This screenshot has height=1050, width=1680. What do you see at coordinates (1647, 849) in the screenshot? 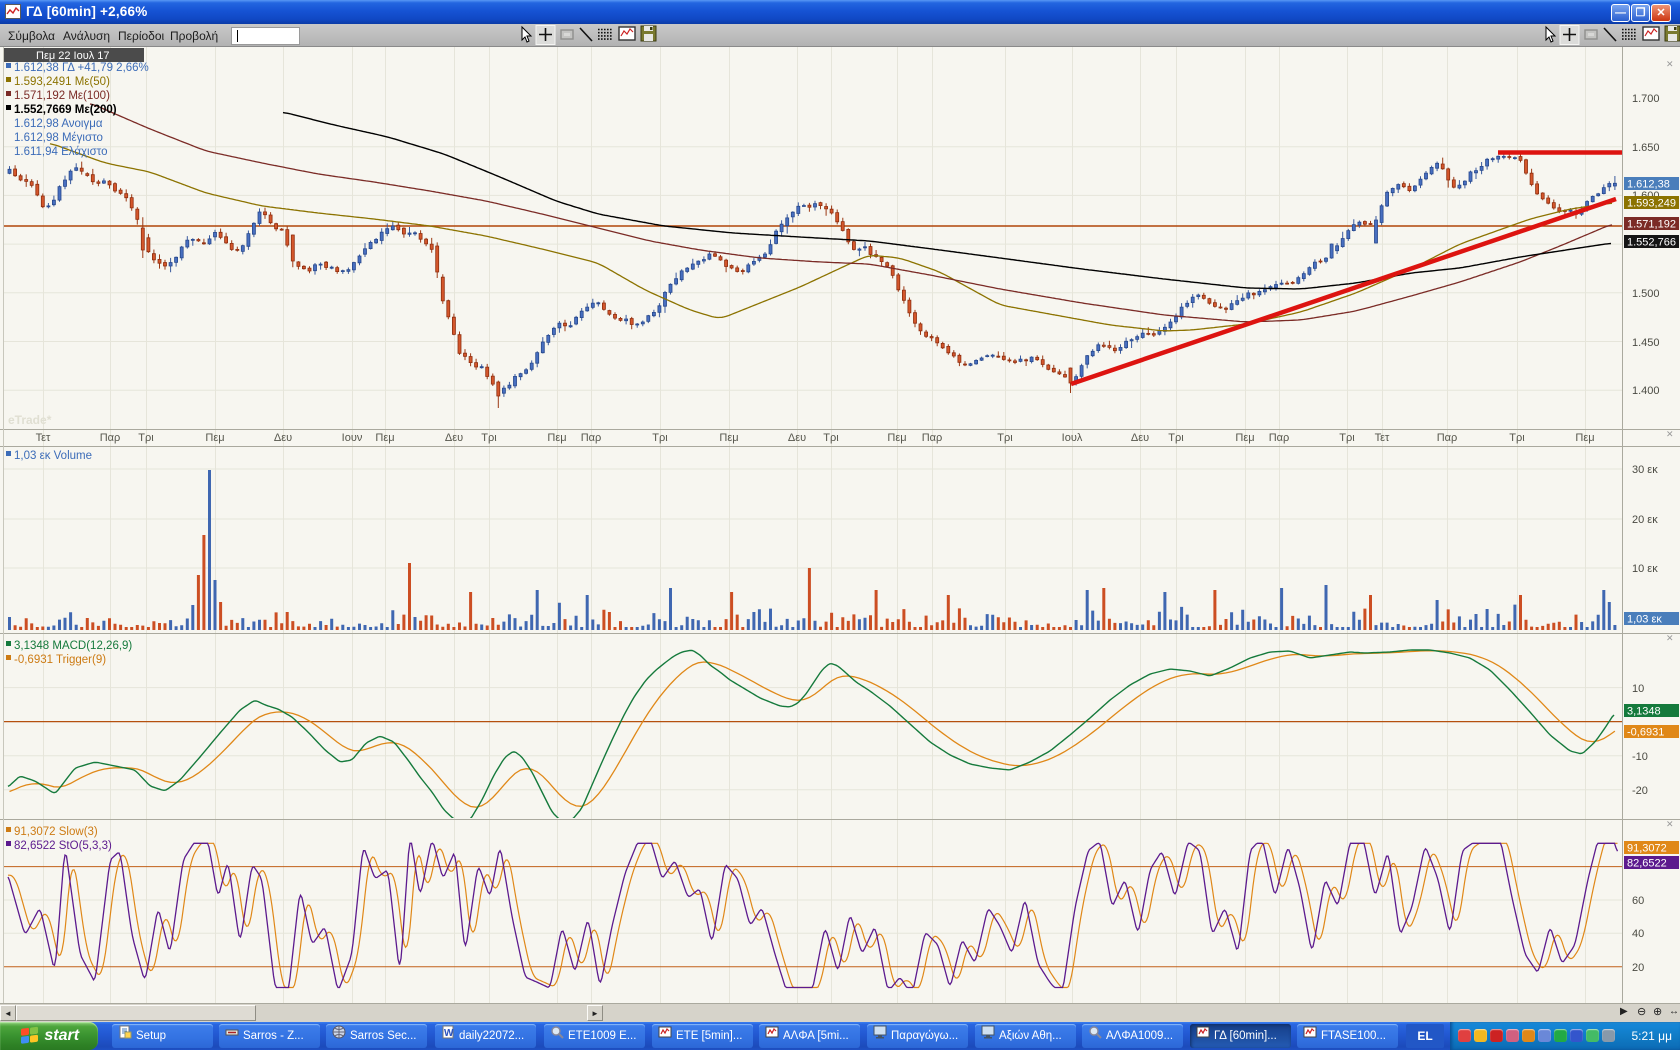
I see `svg-text: 91,3072` at bounding box center [1647, 849].